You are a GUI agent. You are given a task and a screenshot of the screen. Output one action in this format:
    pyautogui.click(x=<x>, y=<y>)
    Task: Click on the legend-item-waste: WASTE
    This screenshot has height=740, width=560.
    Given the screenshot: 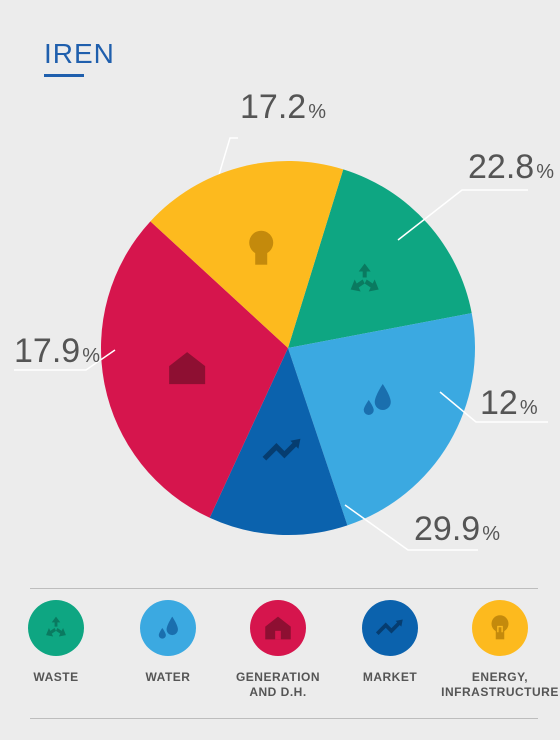 What is the action you would take?
    pyautogui.click(x=58, y=642)
    